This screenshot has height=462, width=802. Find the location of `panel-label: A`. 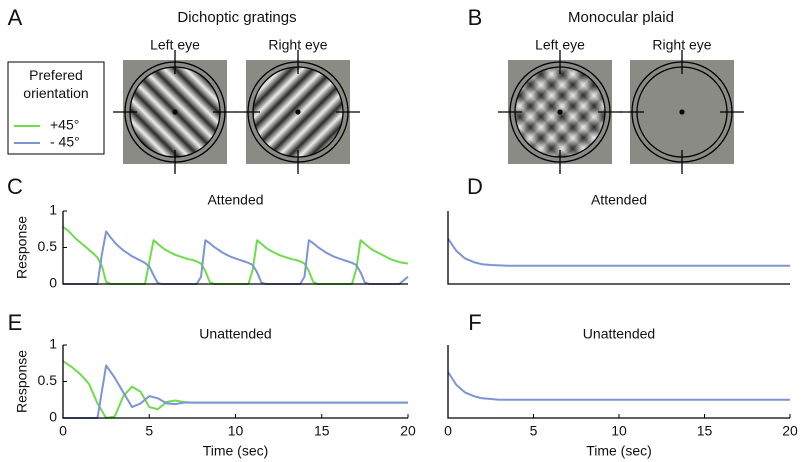

panel-label: A is located at coordinates (15, 17).